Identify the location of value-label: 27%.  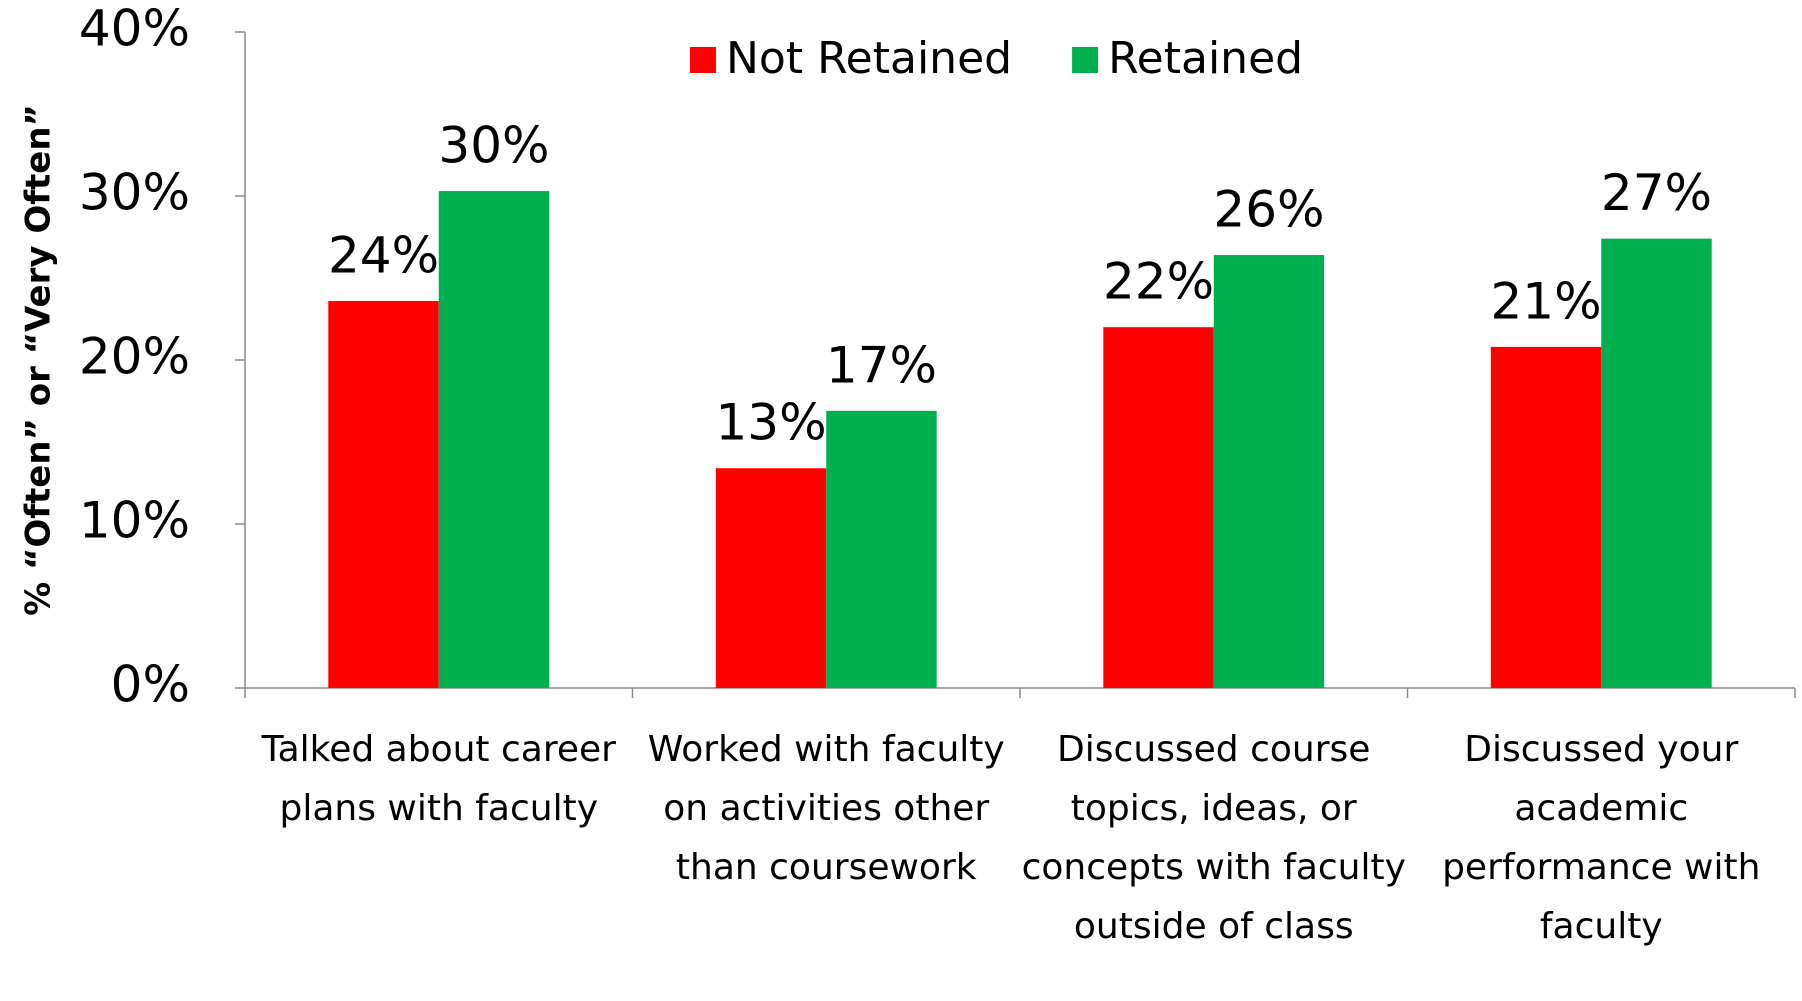
(1656, 193).